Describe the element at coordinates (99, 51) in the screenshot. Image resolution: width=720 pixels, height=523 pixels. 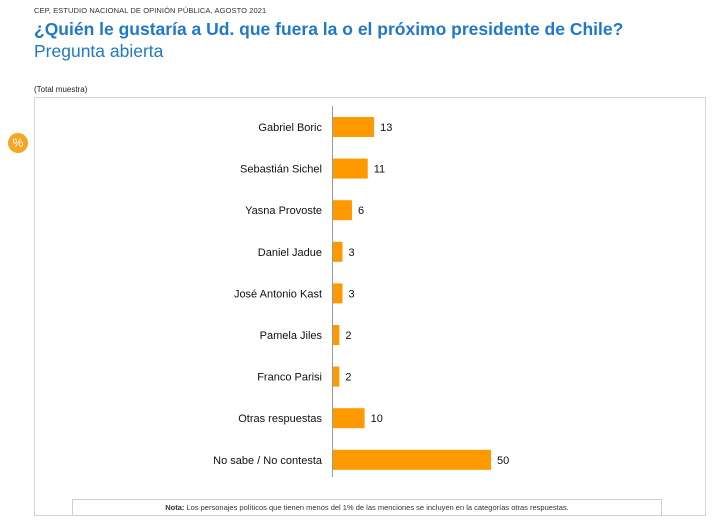
I see `chart-subtitle: Pregunta abierta` at that location.